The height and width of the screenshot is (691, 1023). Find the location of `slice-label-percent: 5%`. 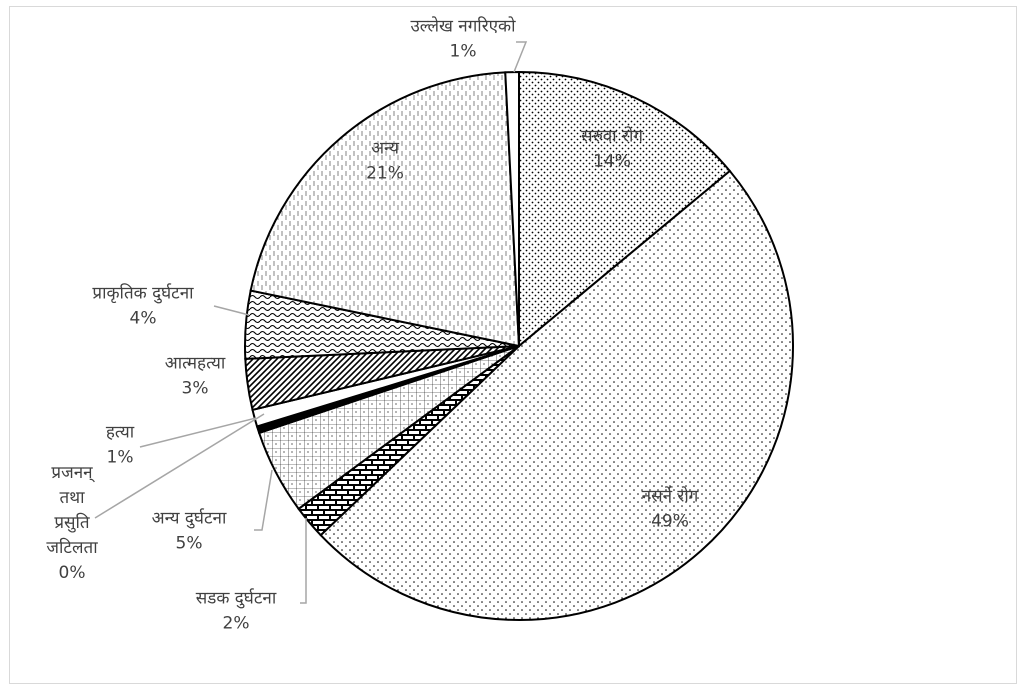

slice-label-percent: 5% is located at coordinates (189, 544).